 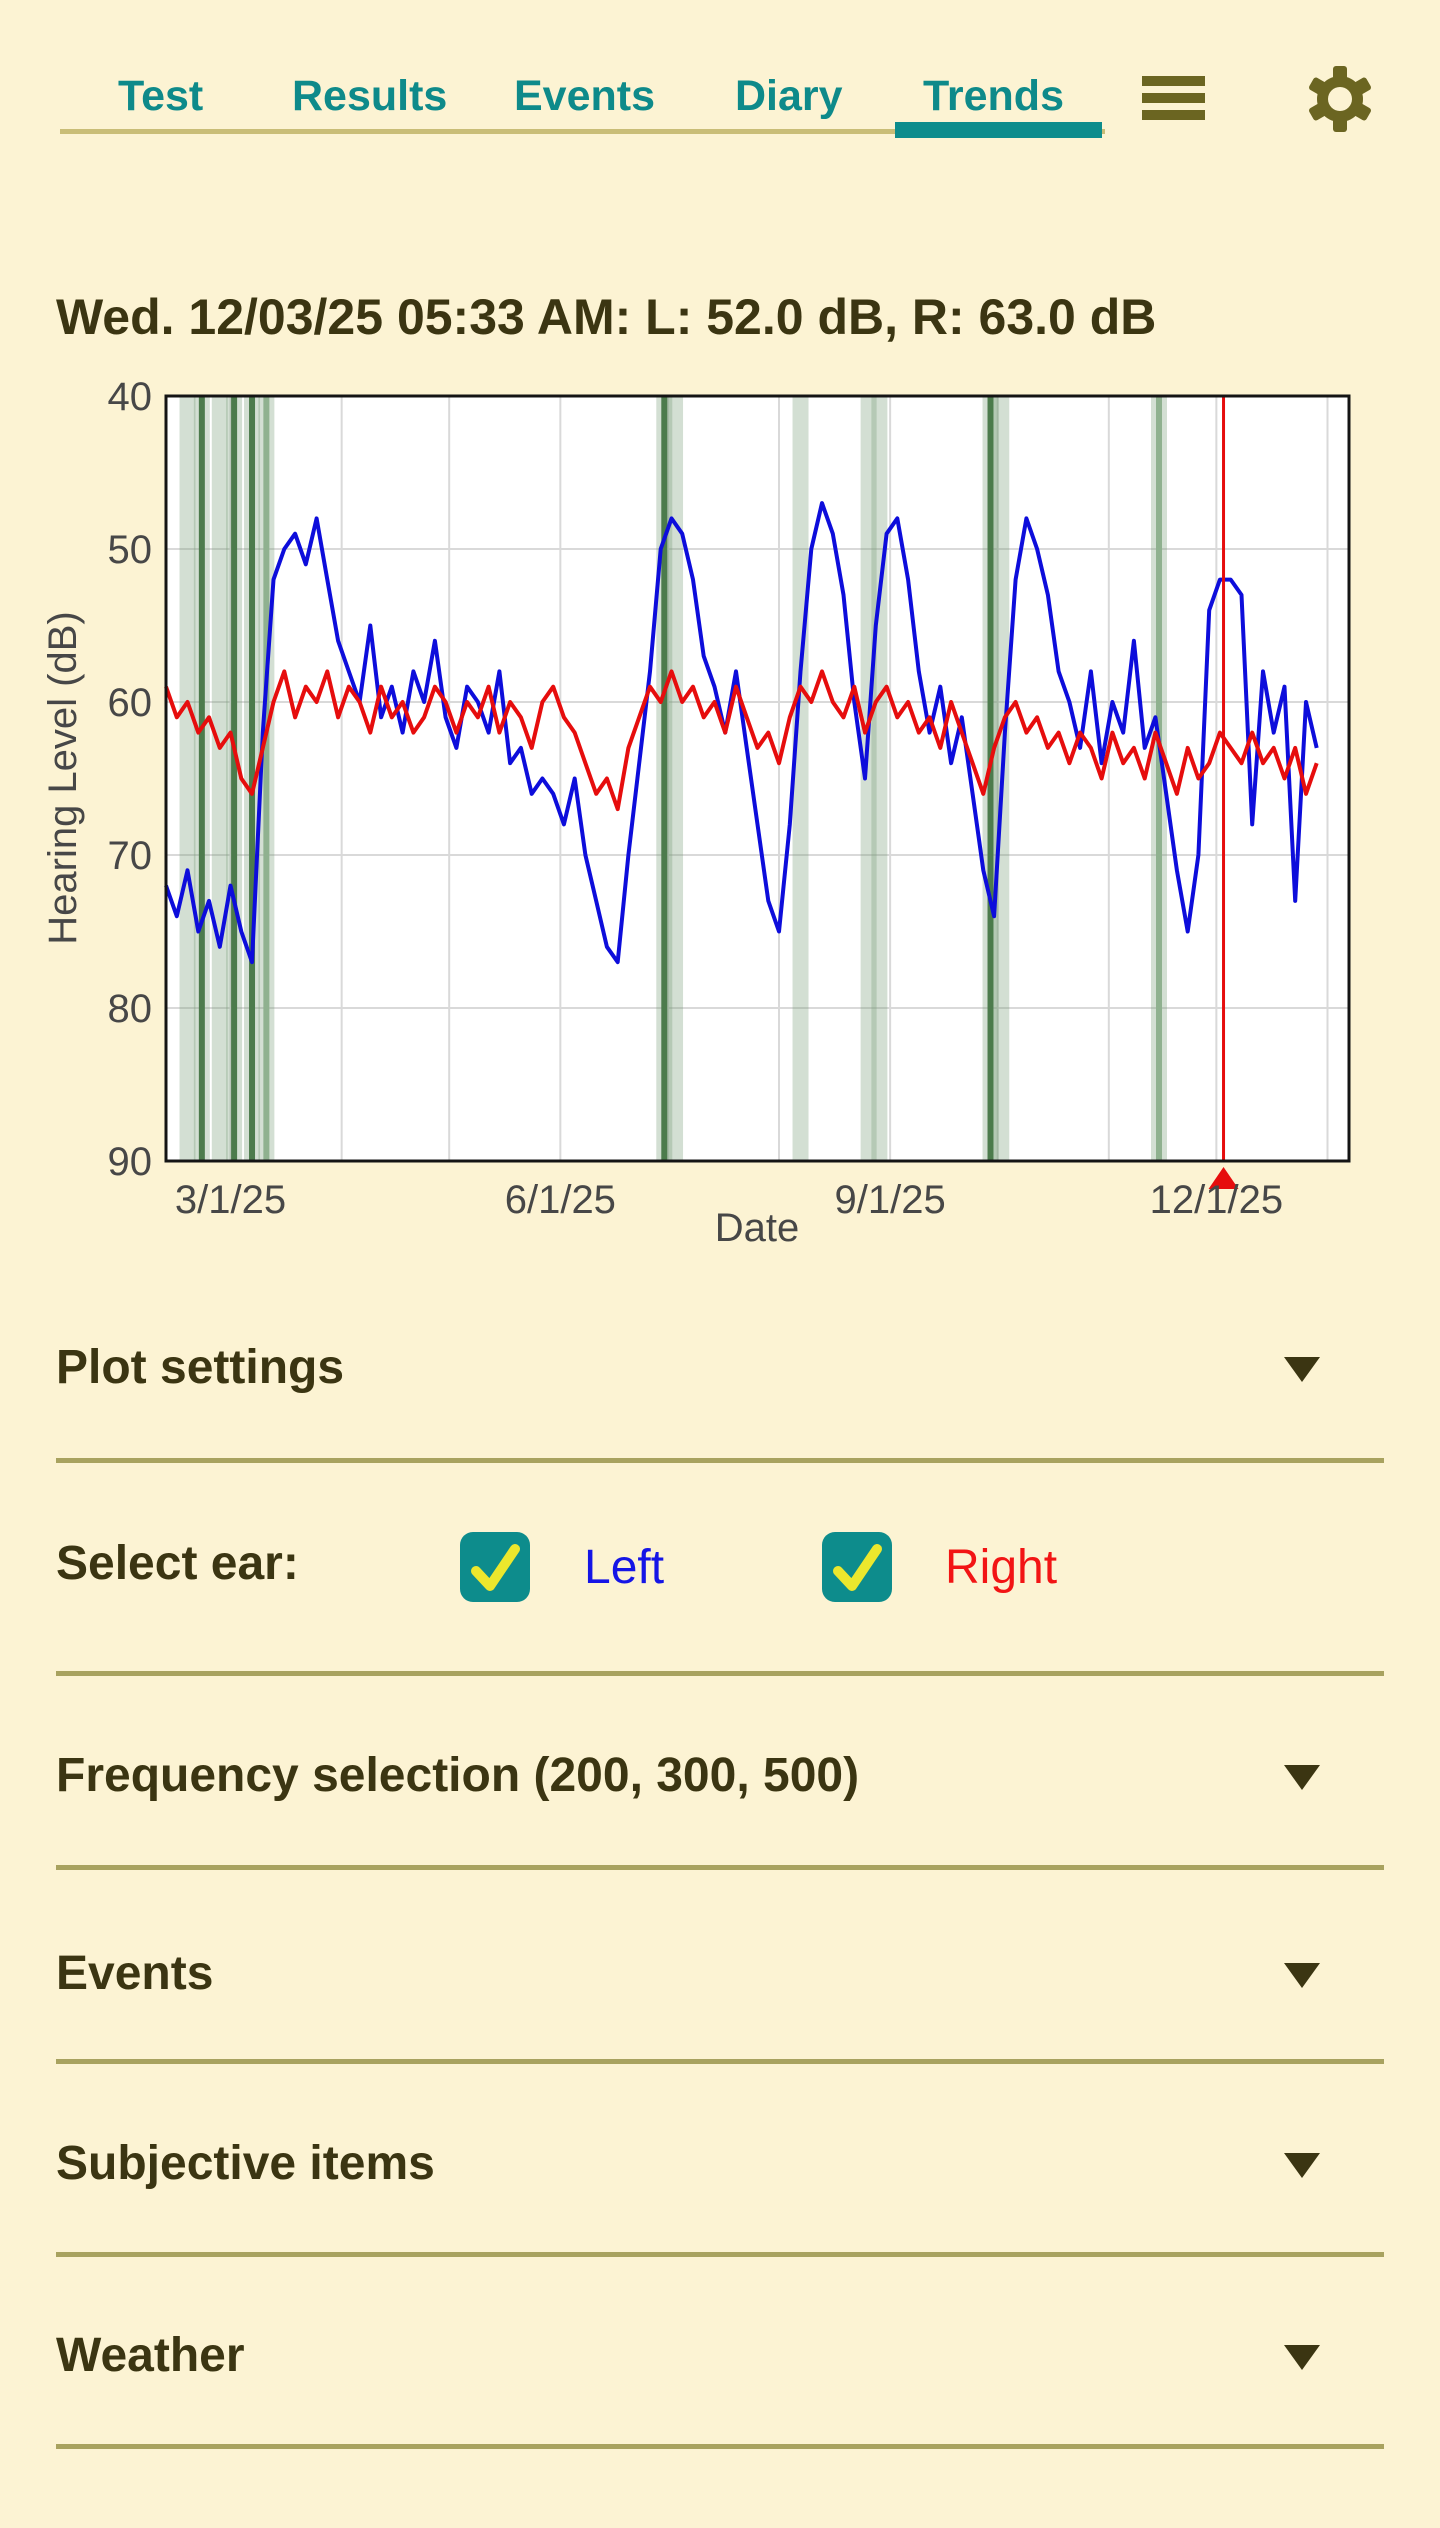 What do you see at coordinates (789, 96) in the screenshot?
I see `tab-diary: Diary` at bounding box center [789, 96].